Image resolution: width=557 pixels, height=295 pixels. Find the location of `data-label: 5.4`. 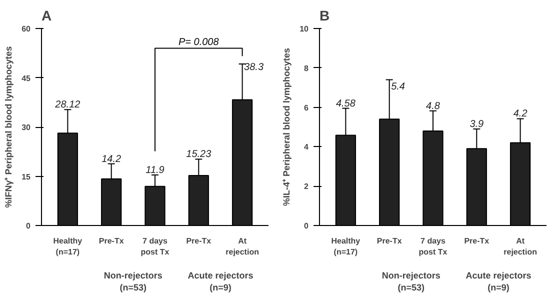

data-label: 5.4 is located at coordinates (398, 87).